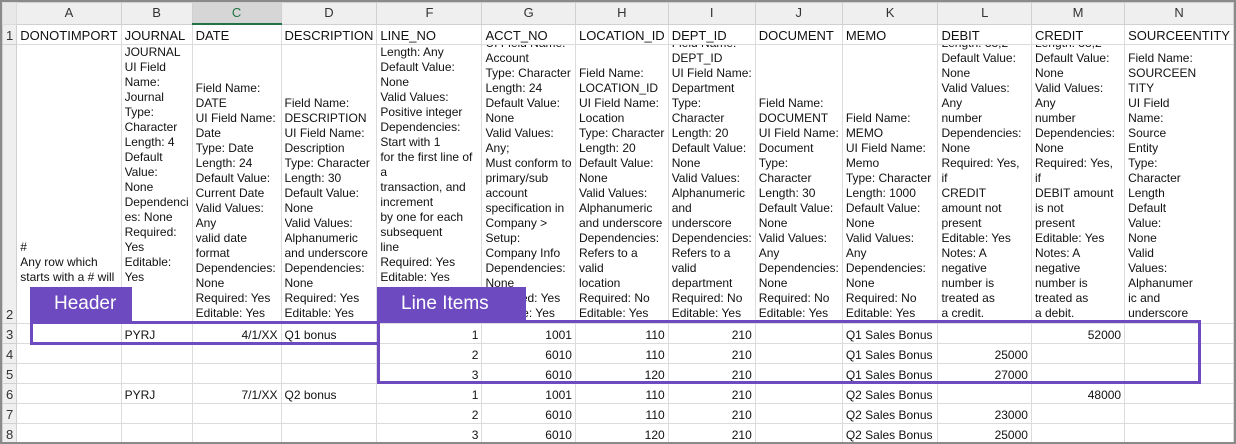  Describe the element at coordinates (10, 353) in the screenshot. I see `row-header: 4` at that location.